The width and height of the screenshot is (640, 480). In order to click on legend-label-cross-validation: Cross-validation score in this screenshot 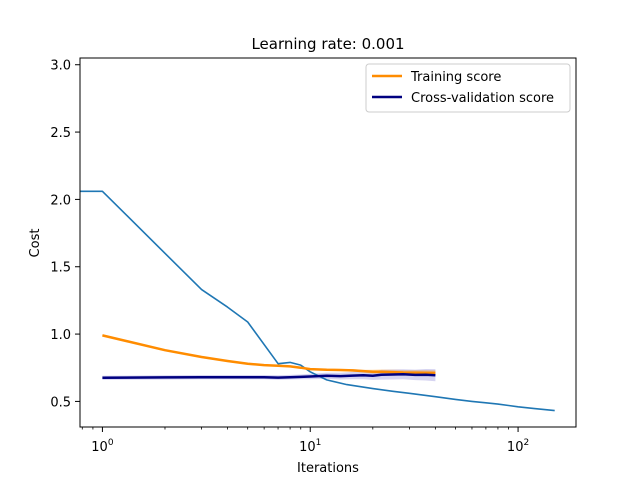, I will do `click(482, 98)`.